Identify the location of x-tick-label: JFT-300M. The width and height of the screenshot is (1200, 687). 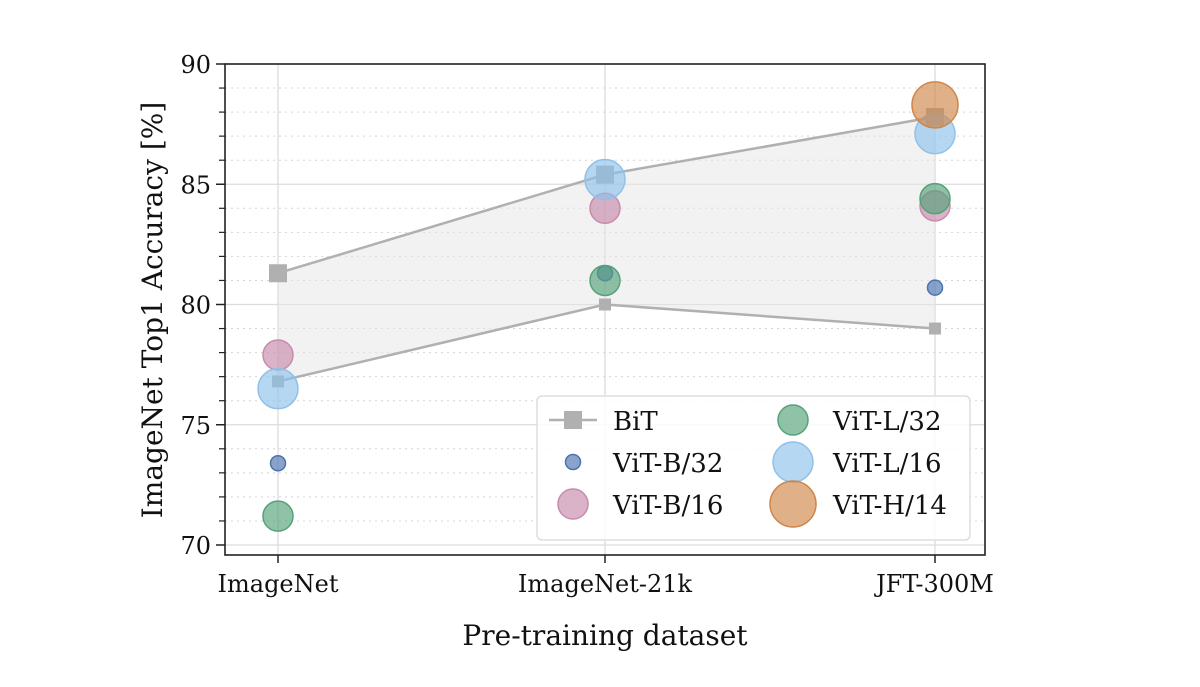
(933, 584).